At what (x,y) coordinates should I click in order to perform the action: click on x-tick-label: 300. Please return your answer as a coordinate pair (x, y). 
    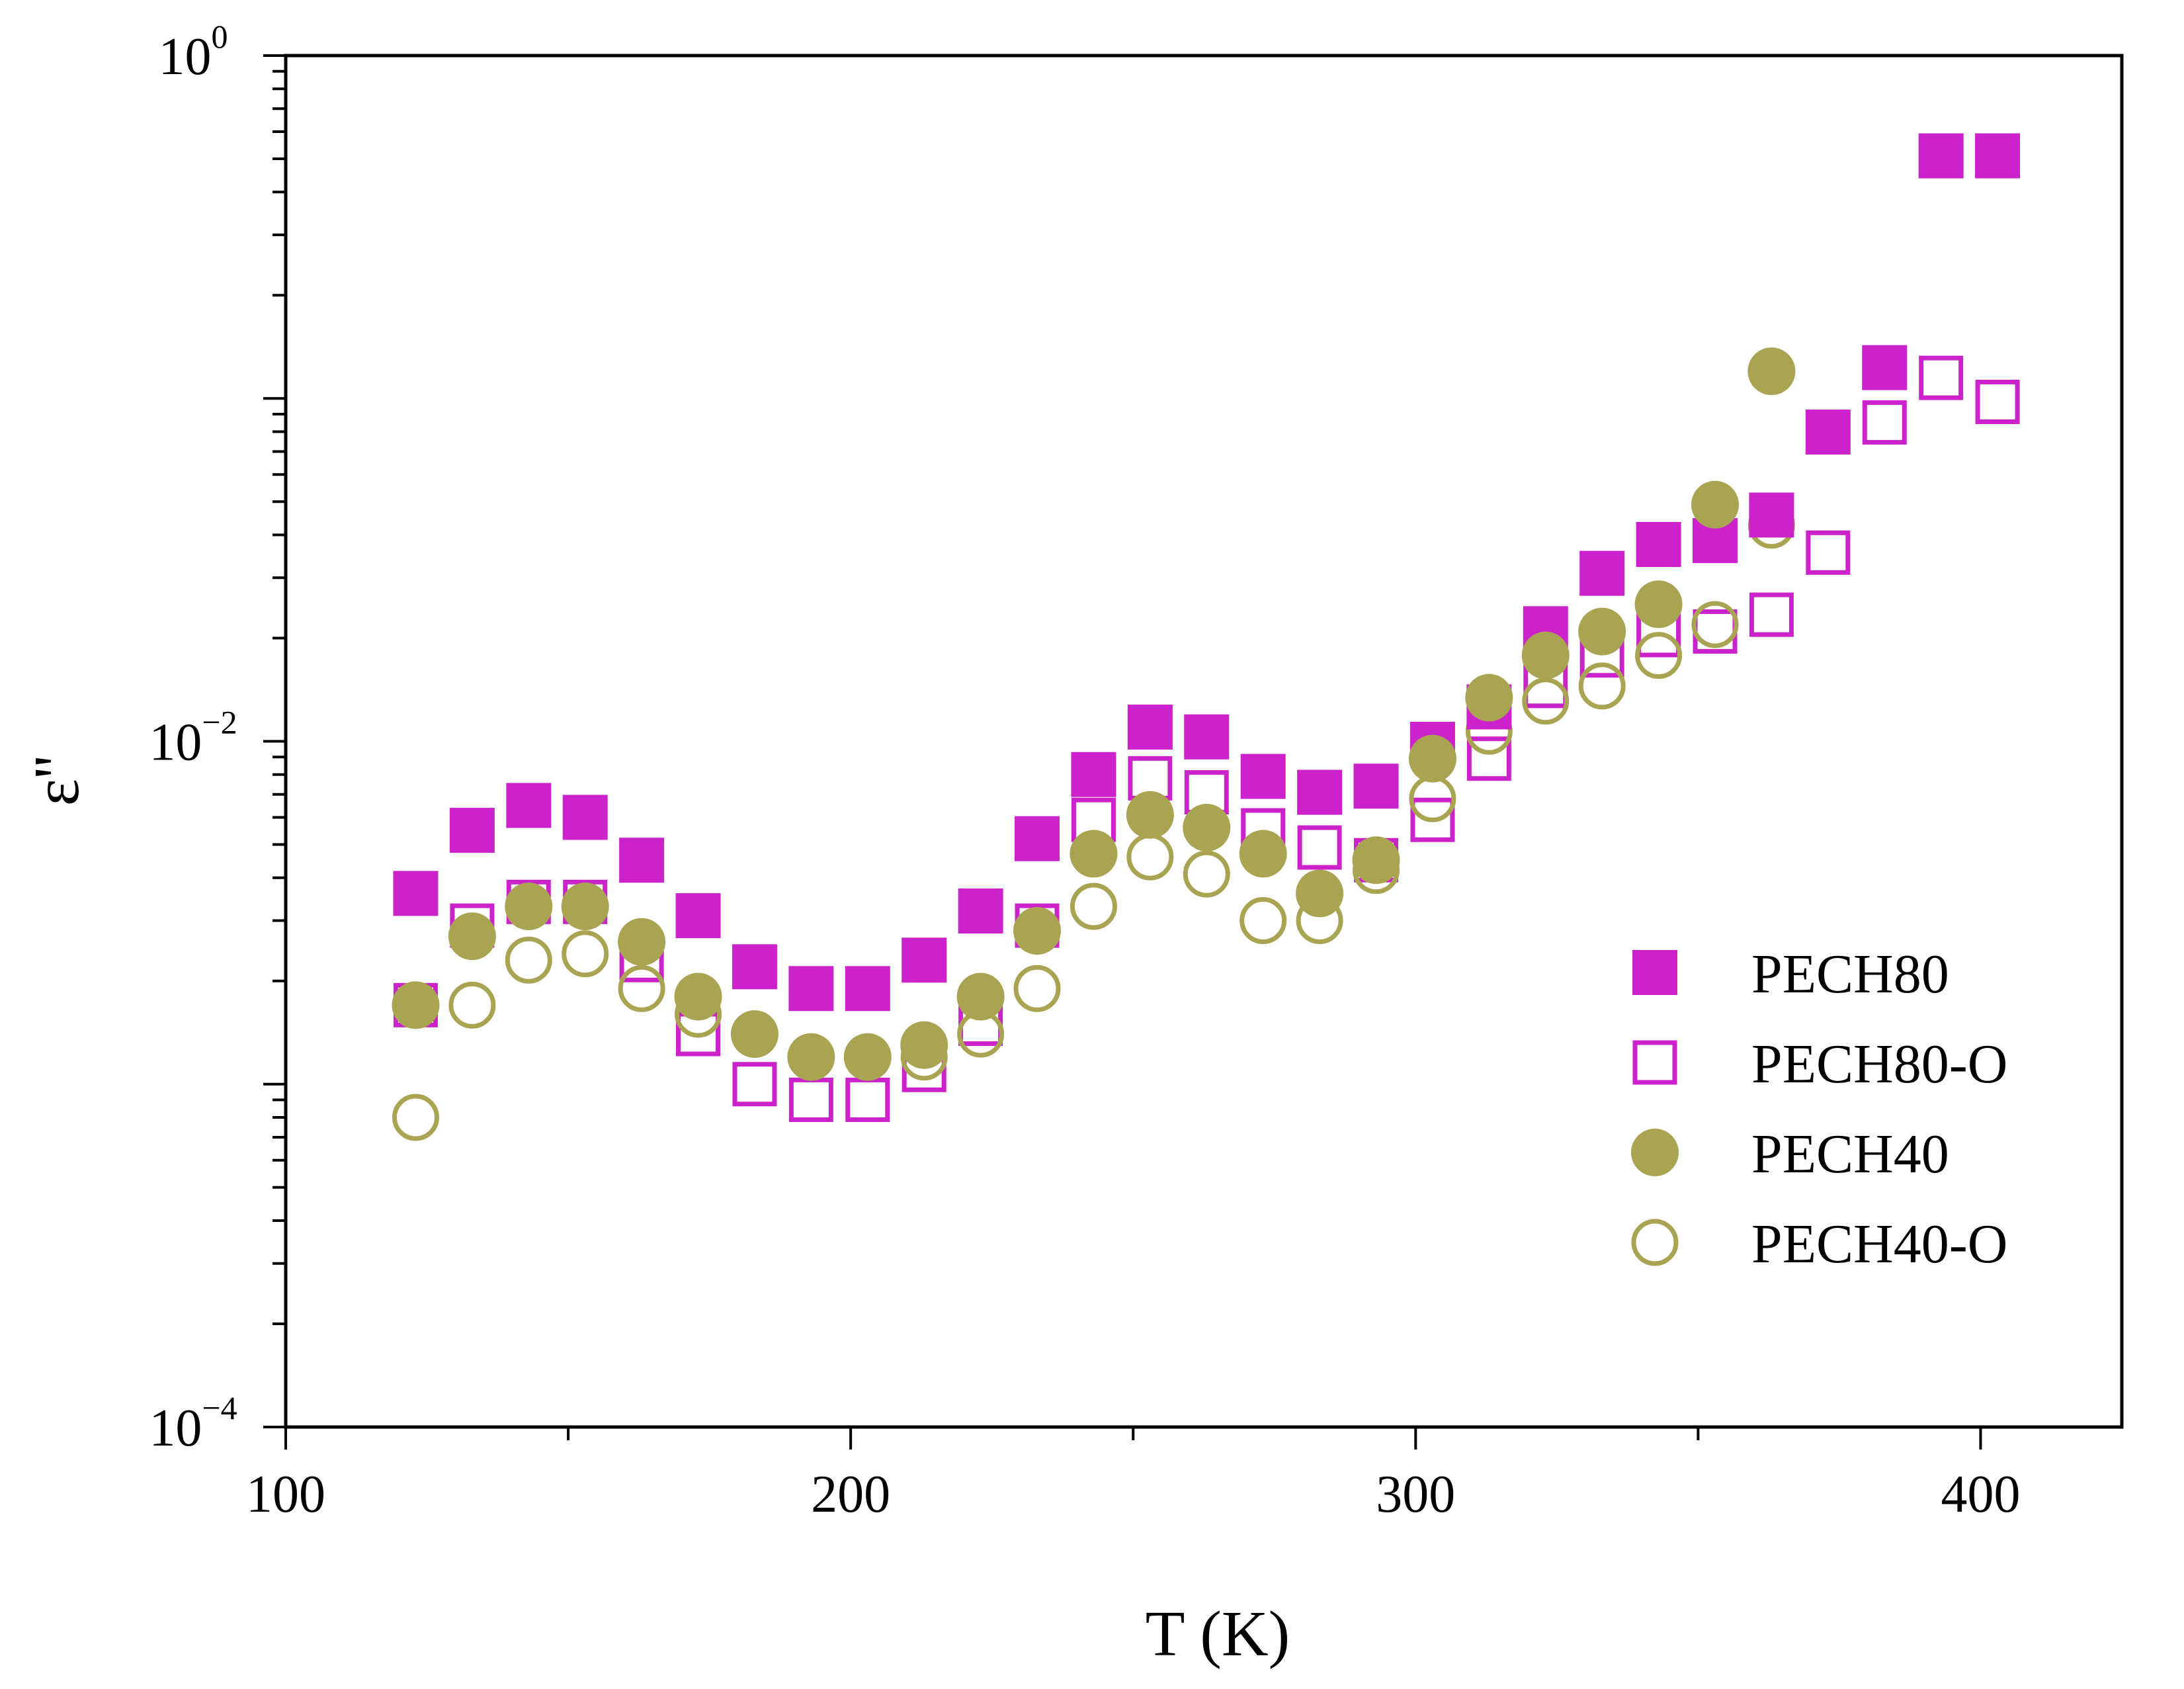
    Looking at the image, I should click on (1415, 1494).